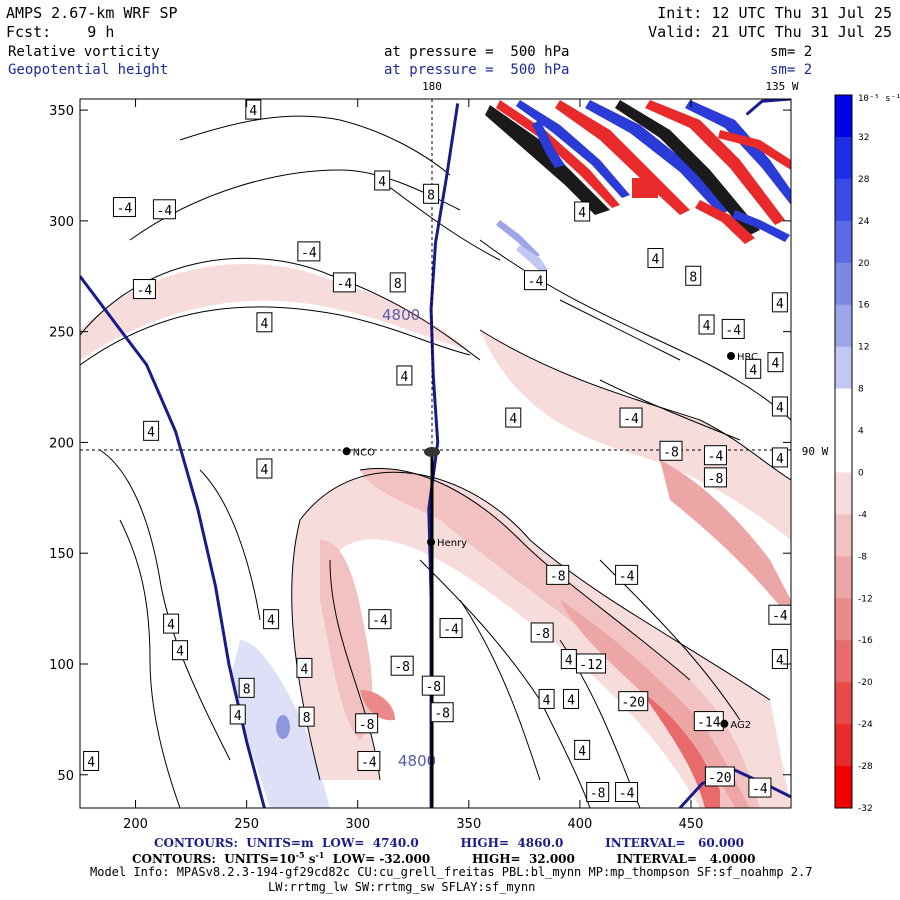 This screenshot has width=900, height=900. I want to click on colorbar-frame, so click(843, 451).